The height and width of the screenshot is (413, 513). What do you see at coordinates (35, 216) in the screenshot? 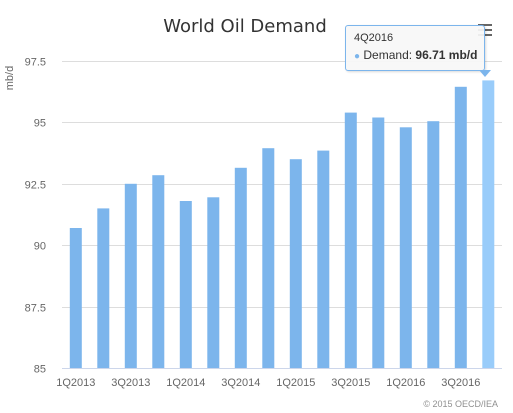
I see `y-tick-labels: 85 87.5 90 92.5 95 97.5` at bounding box center [35, 216].